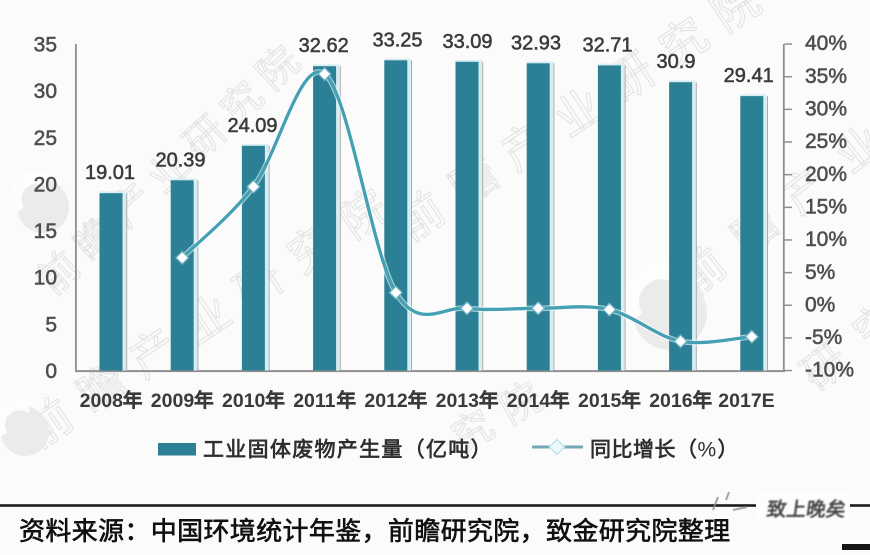 The image size is (870, 555). What do you see at coordinates (324, 46) in the screenshot?
I see `svg-text: 32.62` at bounding box center [324, 46].